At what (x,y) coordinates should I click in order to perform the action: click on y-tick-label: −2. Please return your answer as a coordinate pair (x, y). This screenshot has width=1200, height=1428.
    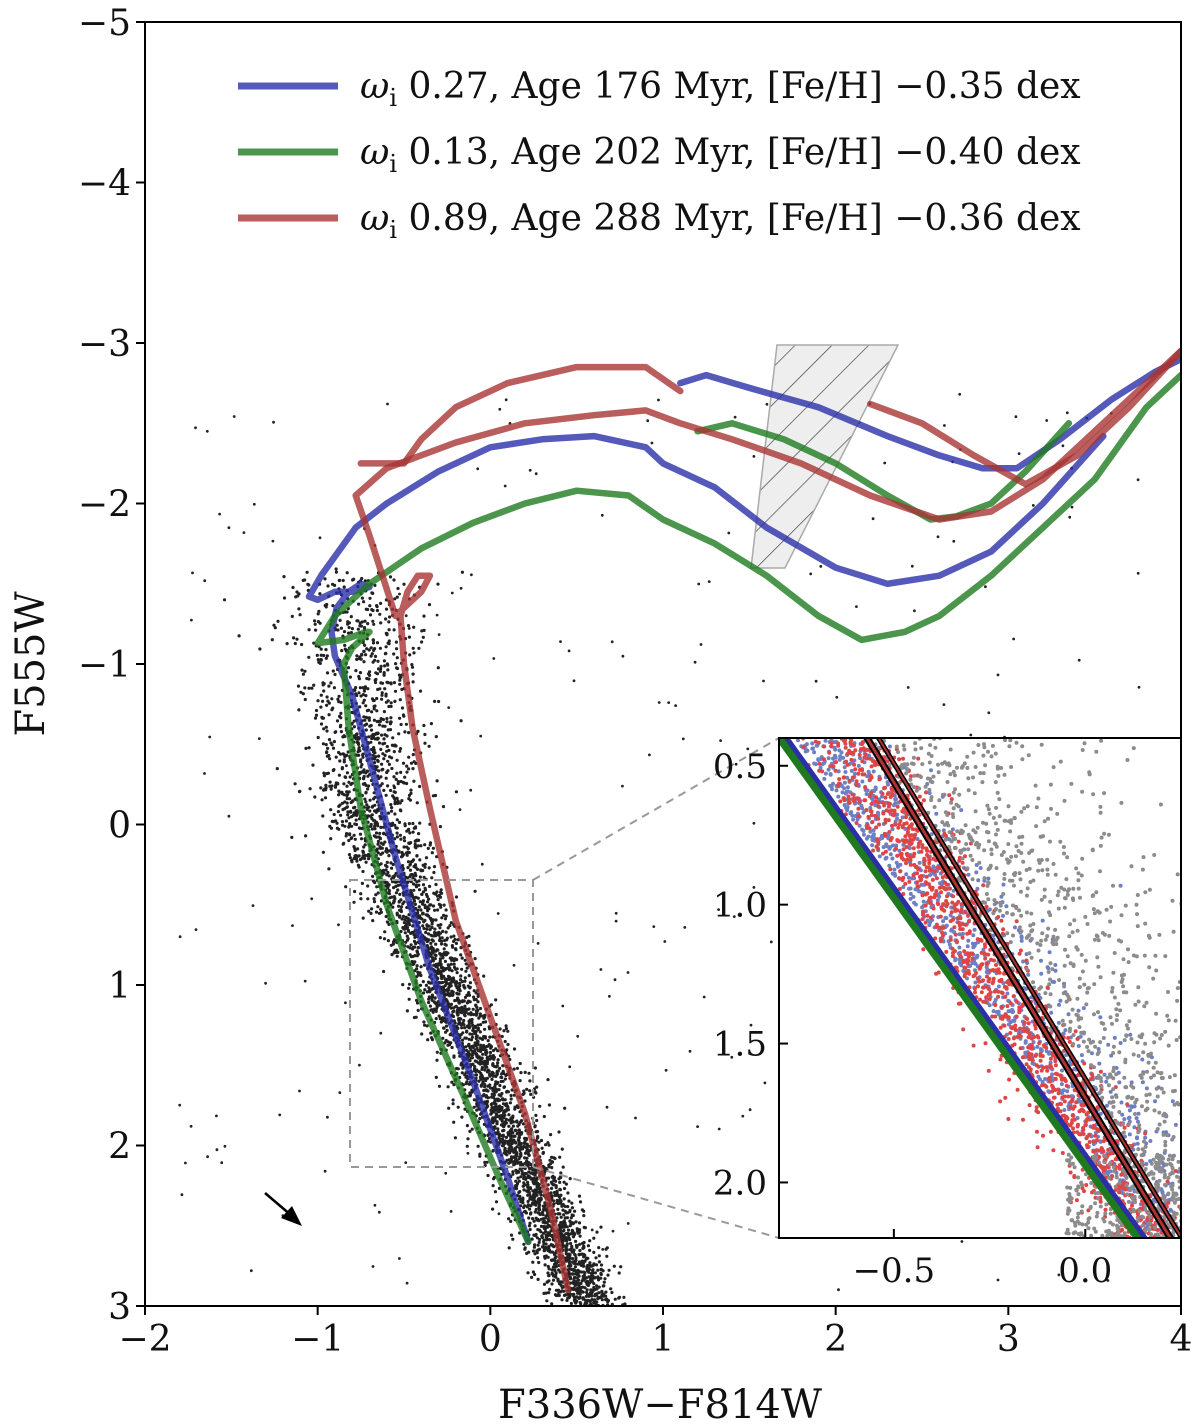
    Looking at the image, I should click on (104, 505).